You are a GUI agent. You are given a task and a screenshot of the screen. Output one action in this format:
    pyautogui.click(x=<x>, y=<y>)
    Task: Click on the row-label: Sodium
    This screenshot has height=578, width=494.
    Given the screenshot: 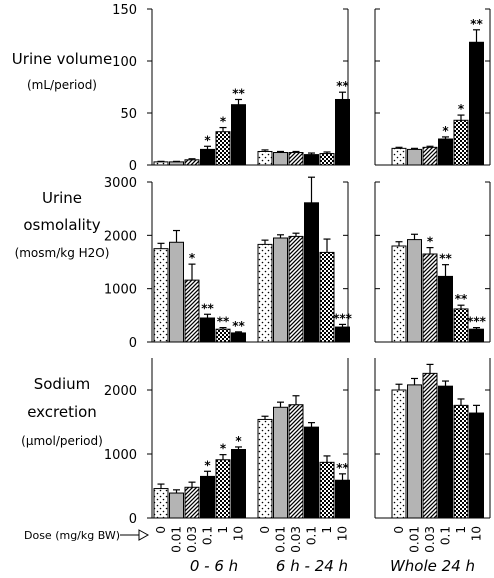 What is the action you would take?
    pyautogui.click(x=62, y=384)
    